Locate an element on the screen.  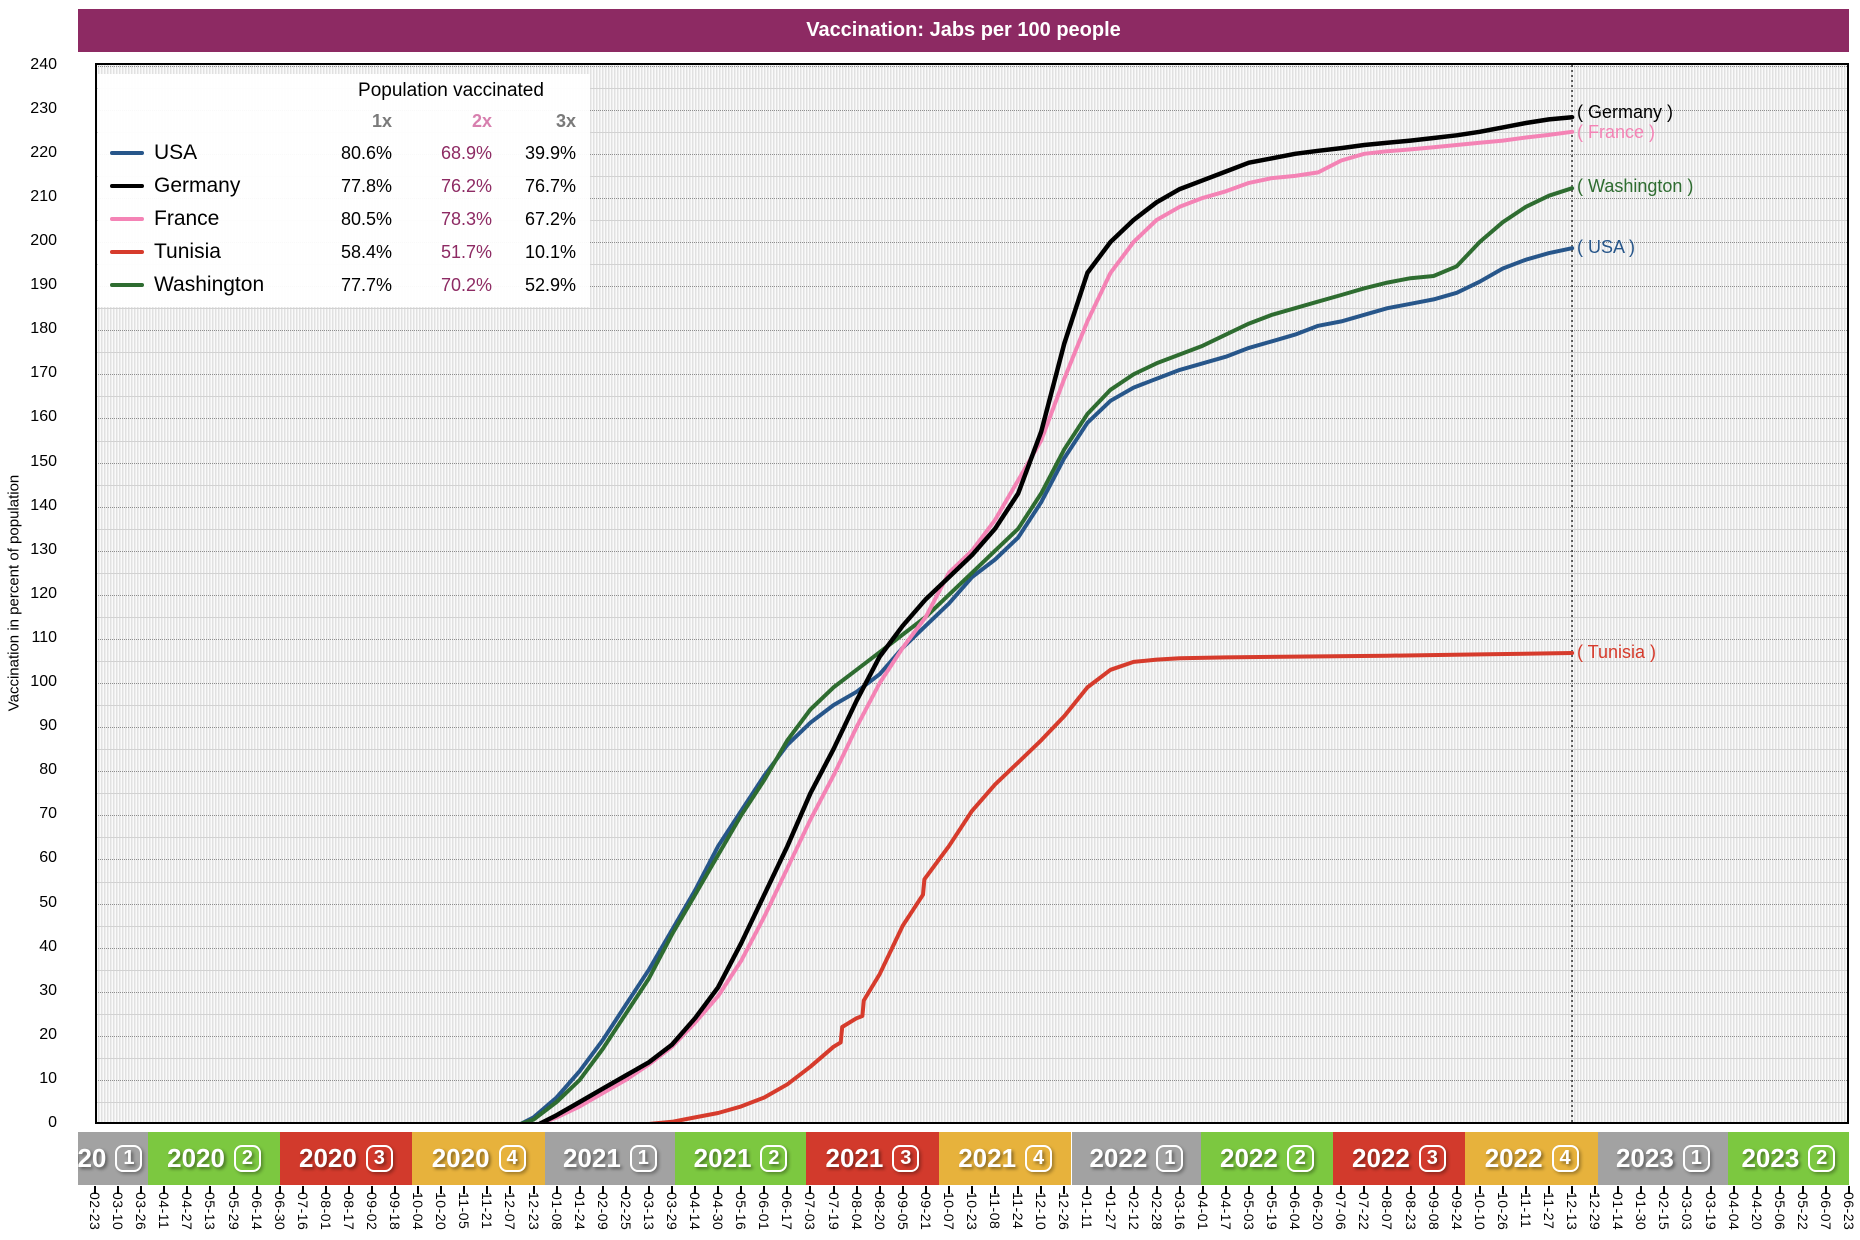
legend-name-usa: USA is located at coordinates (176, 152).